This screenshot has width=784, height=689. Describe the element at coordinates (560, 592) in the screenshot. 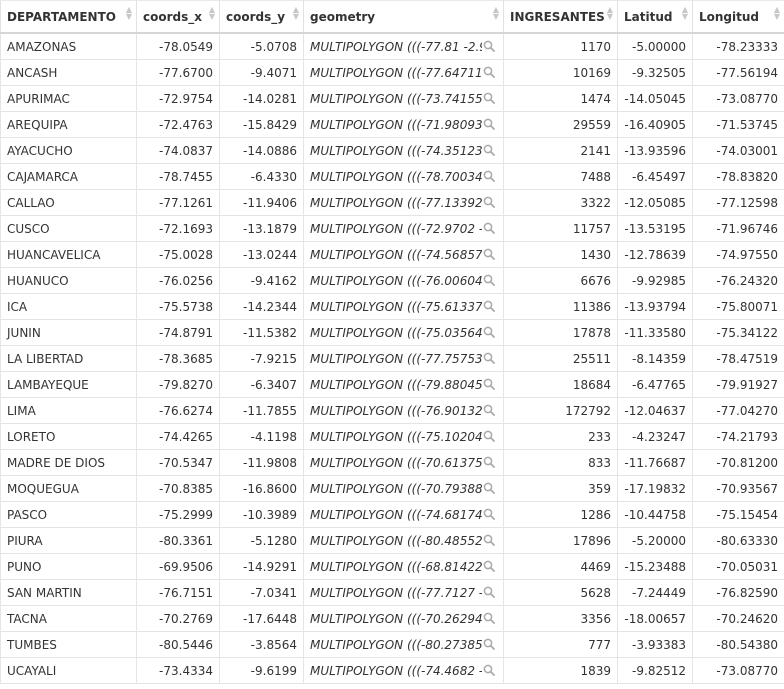

I see `cell-ingresantes: 5628` at that location.